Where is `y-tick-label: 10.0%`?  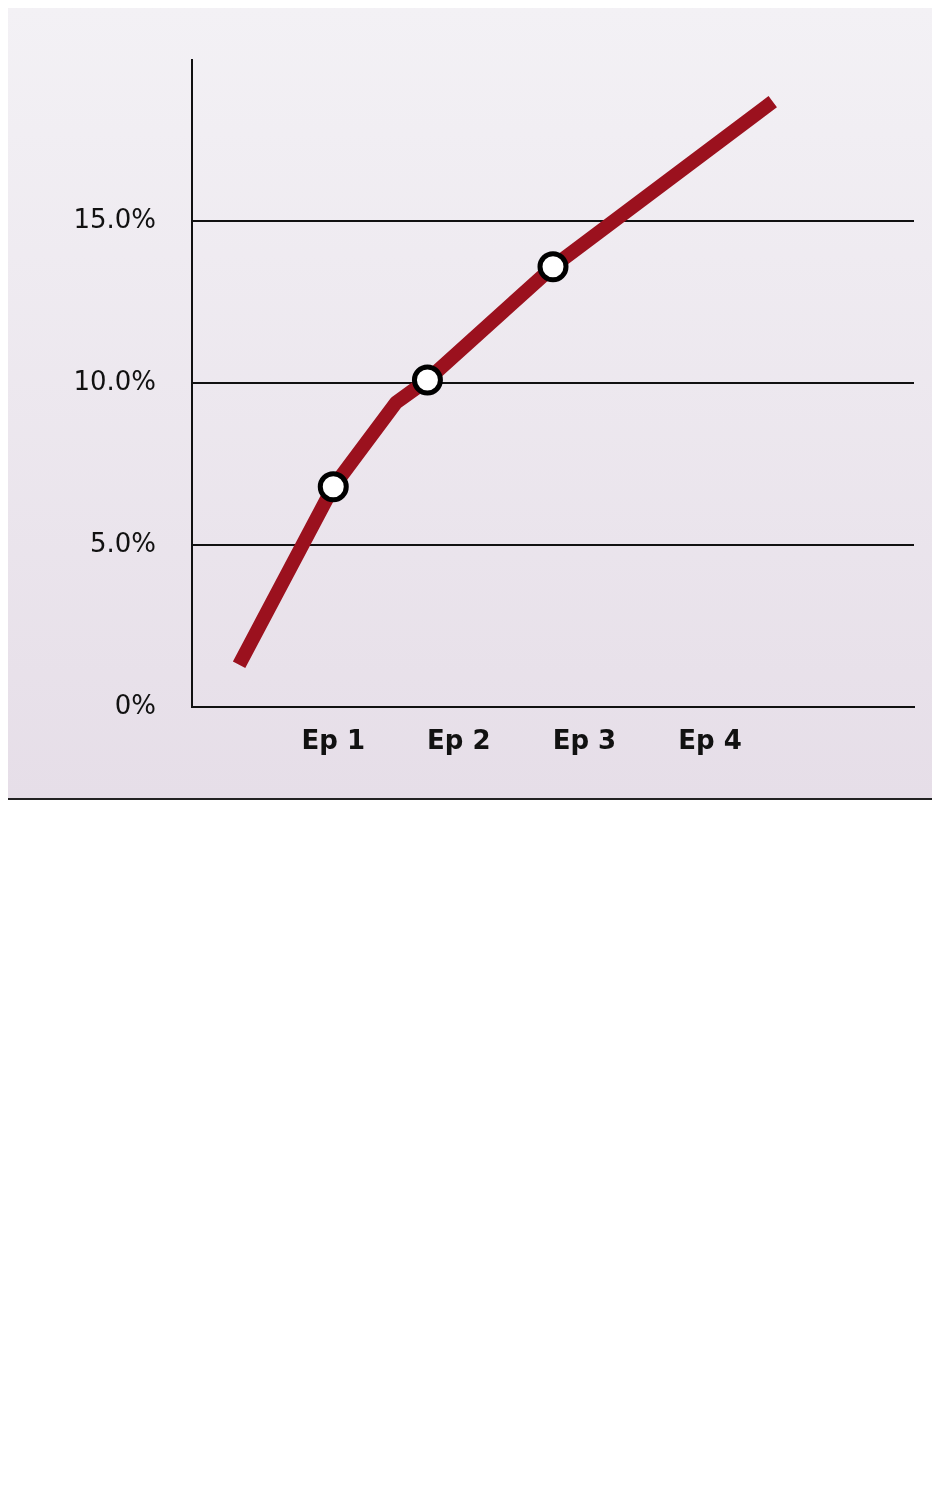
y-tick-label: 10.0% is located at coordinates (114, 380).